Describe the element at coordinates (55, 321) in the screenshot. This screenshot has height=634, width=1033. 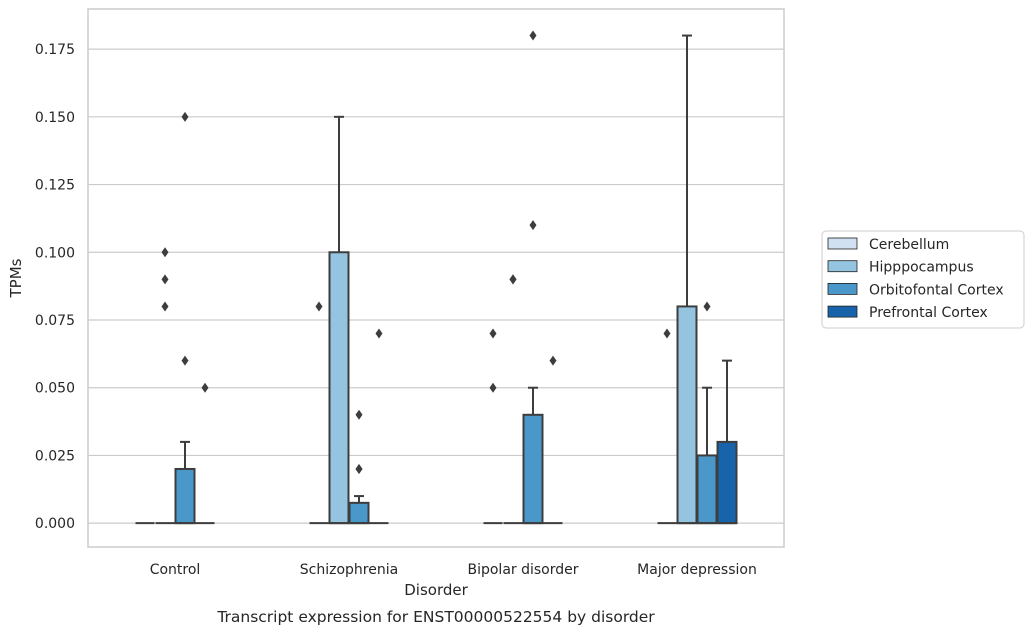
I see `y-tick-label: 0.075` at that location.